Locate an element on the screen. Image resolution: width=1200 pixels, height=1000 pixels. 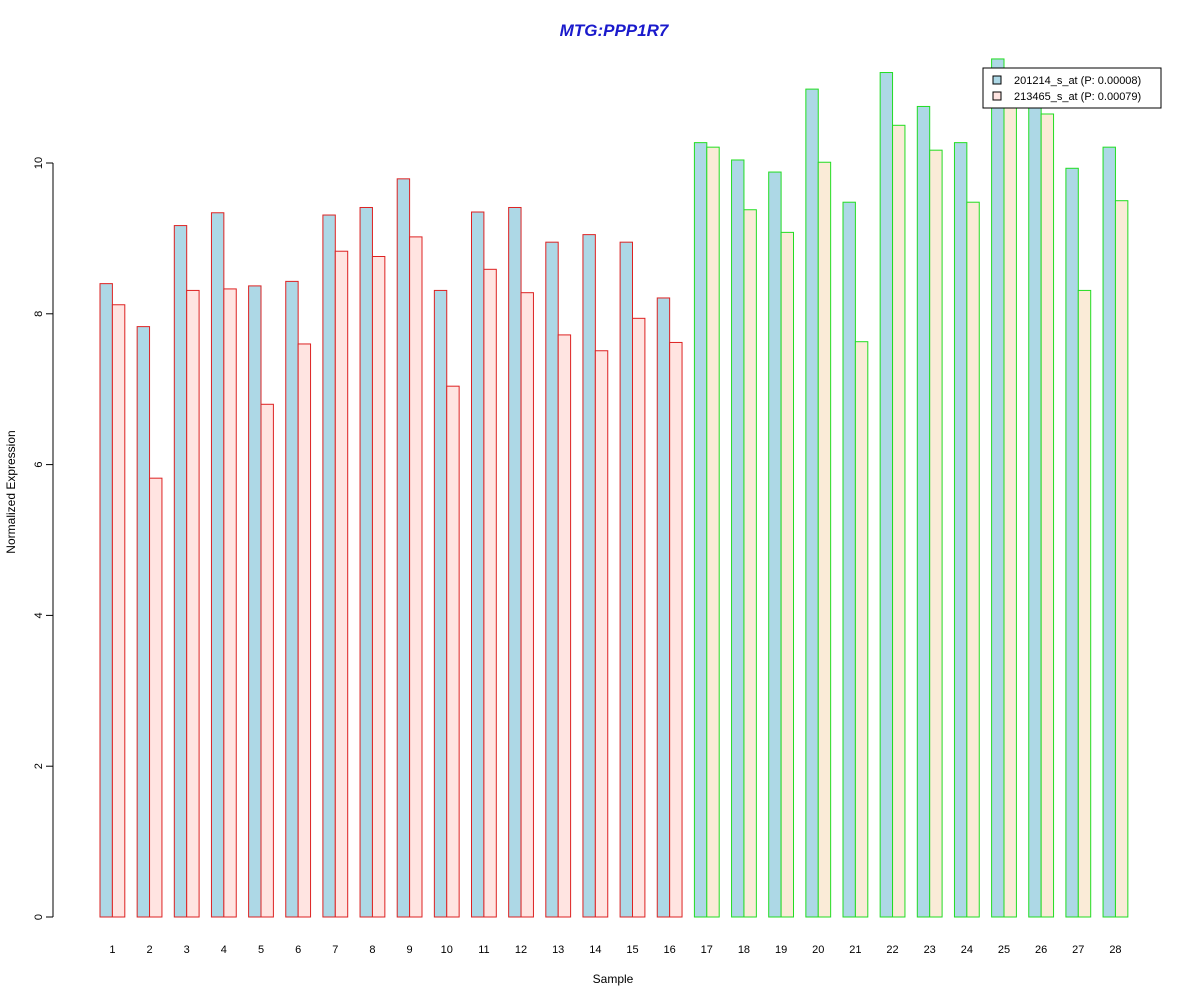
legend-entry-1: 201214_s_at (P: 0.00008) is located at coordinates (1077, 81).